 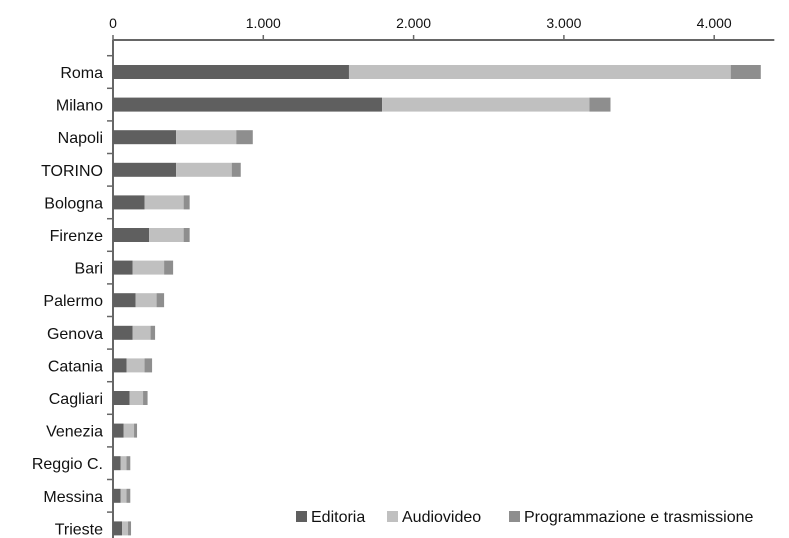 I want to click on category-label: Bologna, so click(x=73, y=203).